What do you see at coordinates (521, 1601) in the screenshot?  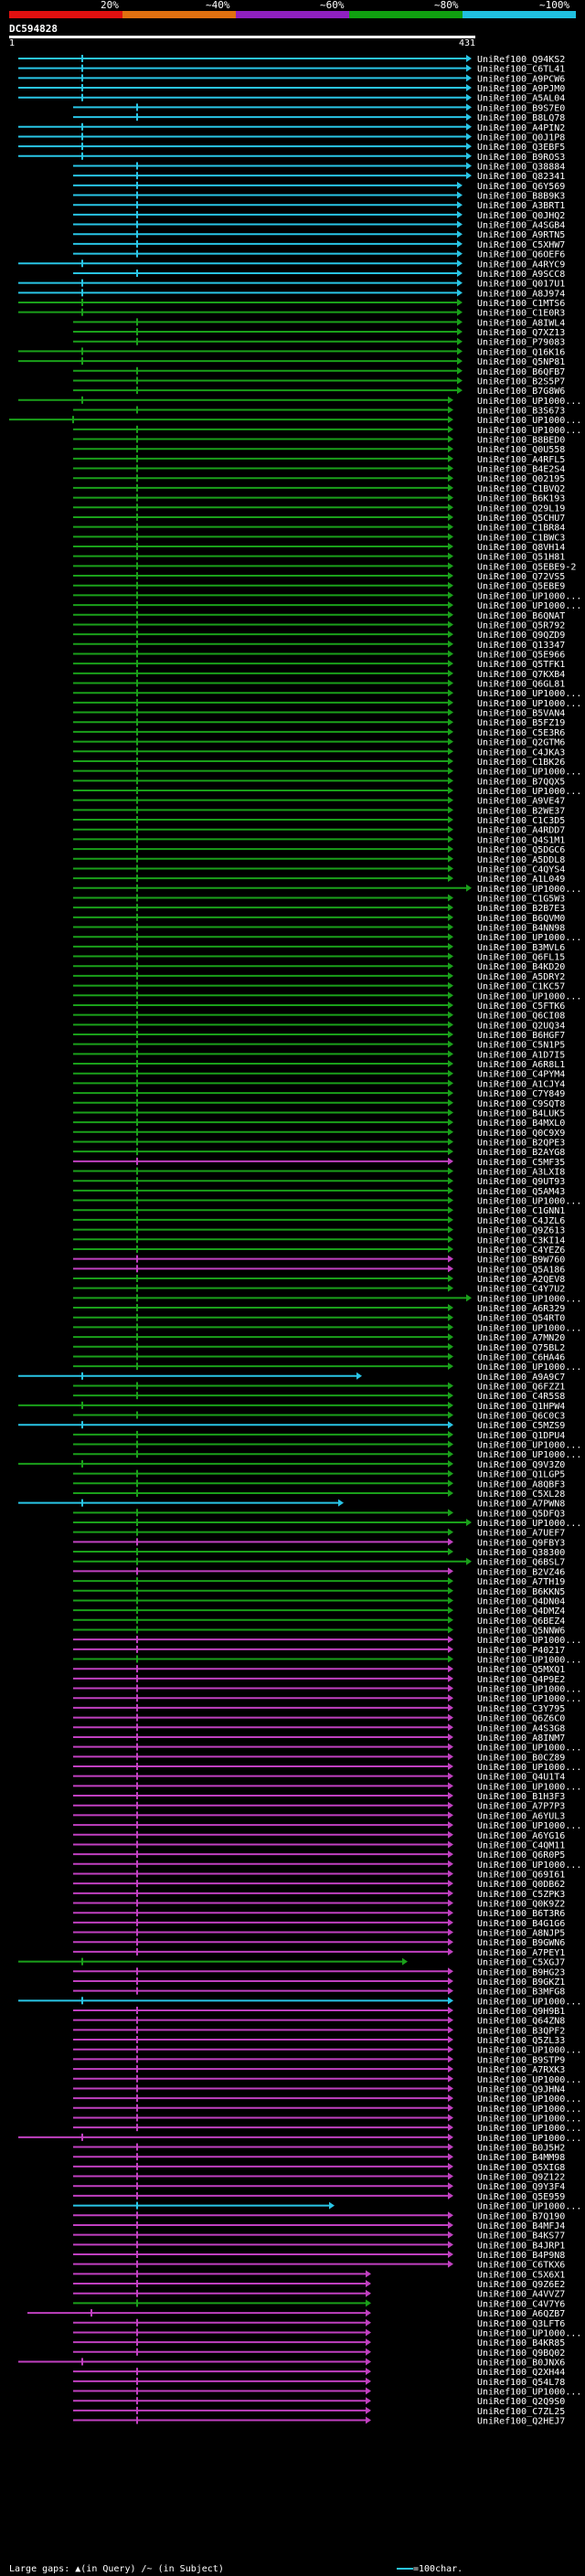 I see `hit-id-label: UniRef100_Q4DN04` at bounding box center [521, 1601].